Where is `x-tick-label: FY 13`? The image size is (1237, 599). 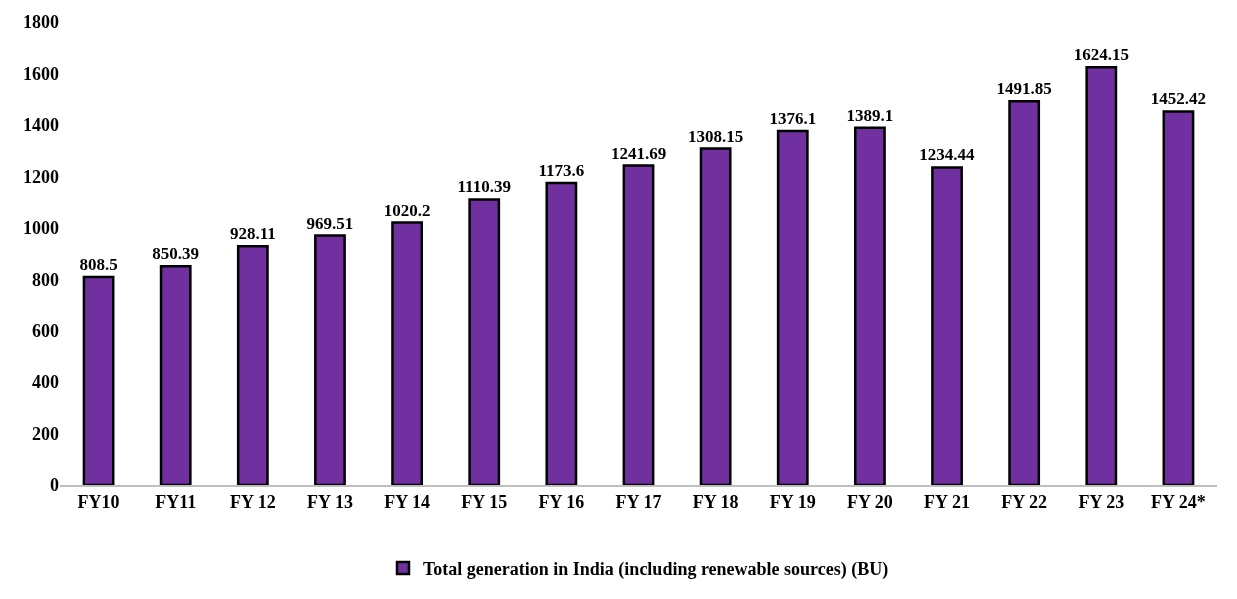 x-tick-label: FY 13 is located at coordinates (330, 502).